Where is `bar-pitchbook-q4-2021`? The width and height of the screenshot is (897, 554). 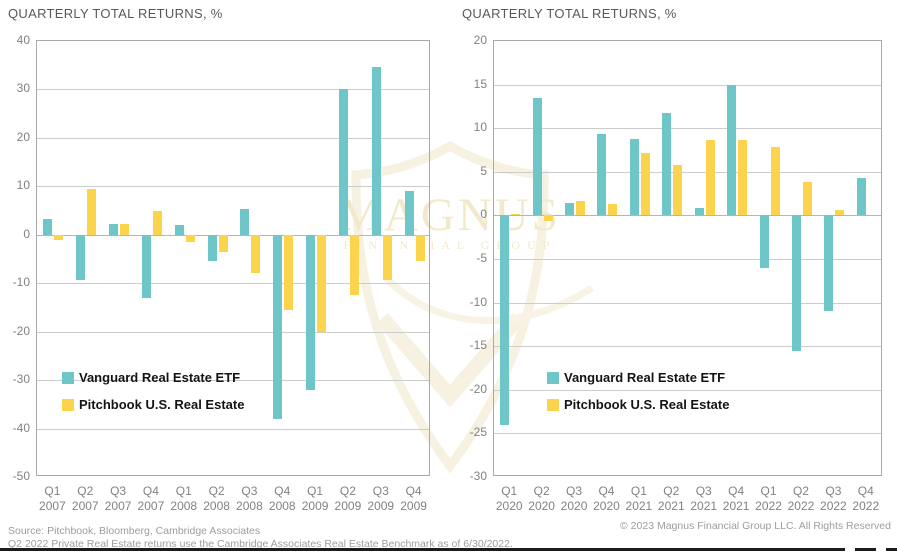 bar-pitchbook-q4-2021 is located at coordinates (743, 178).